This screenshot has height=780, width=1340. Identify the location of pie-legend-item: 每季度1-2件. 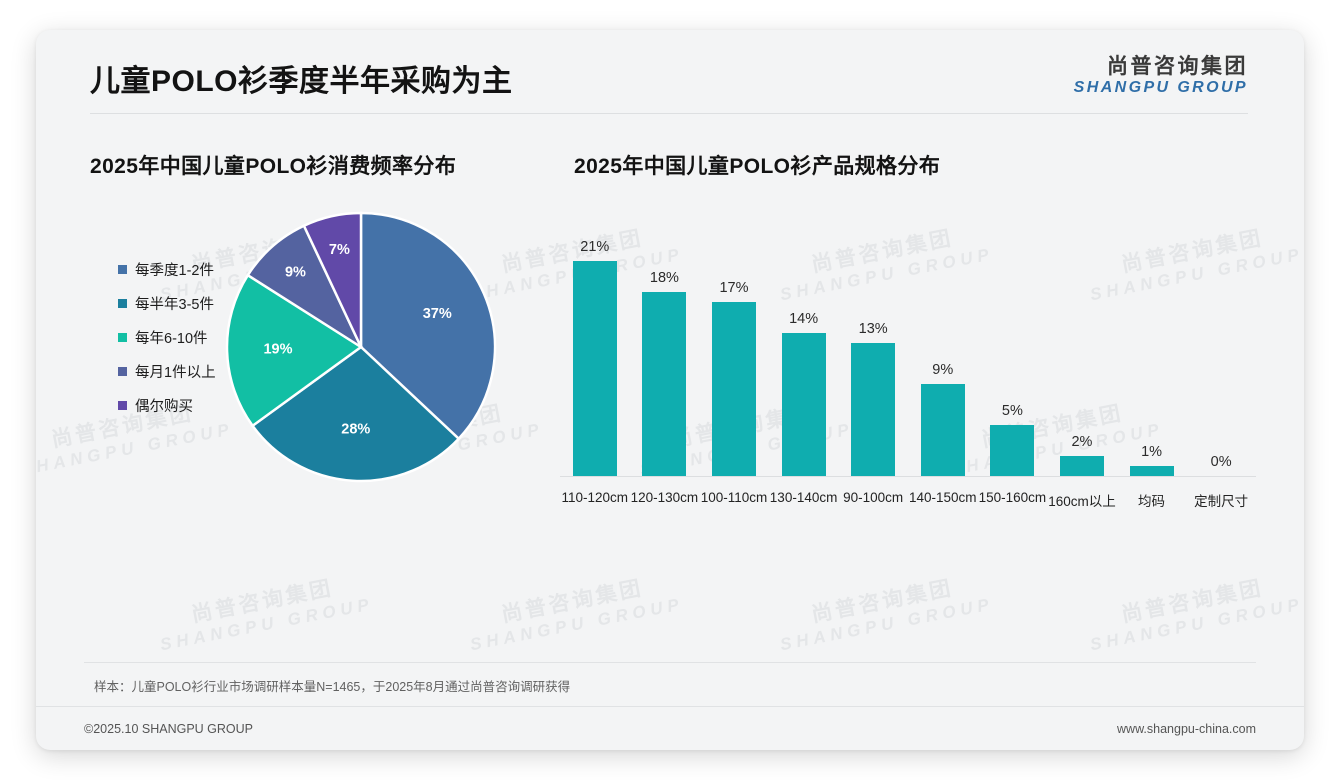
(183, 269).